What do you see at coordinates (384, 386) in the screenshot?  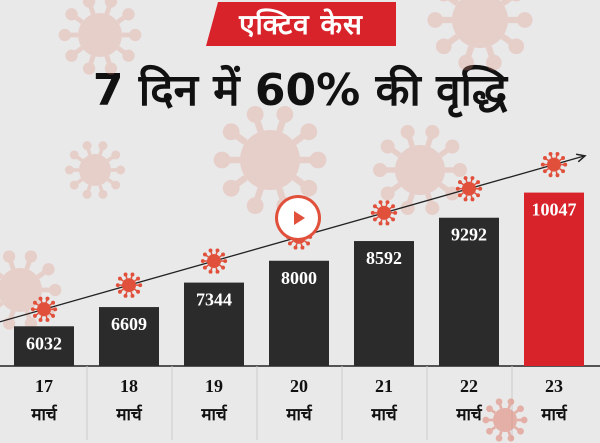 I see `x-tick-day-label: 21` at bounding box center [384, 386].